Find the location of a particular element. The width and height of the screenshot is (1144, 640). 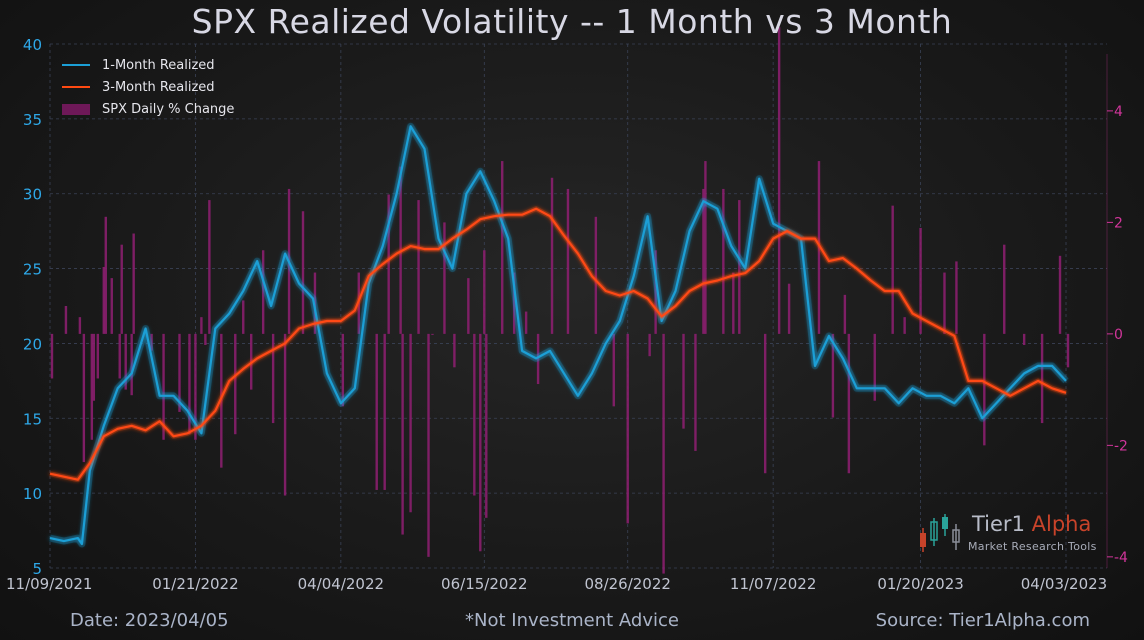

x-tick-label: 11/07/2022 is located at coordinates (773, 584).